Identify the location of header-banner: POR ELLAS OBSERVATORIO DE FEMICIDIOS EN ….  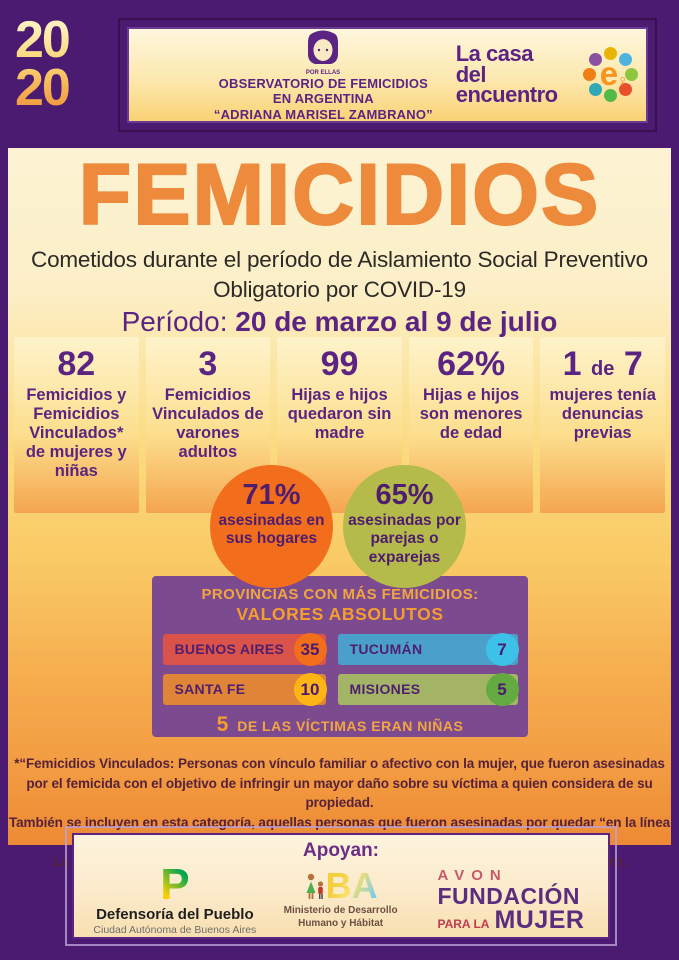
(387, 75).